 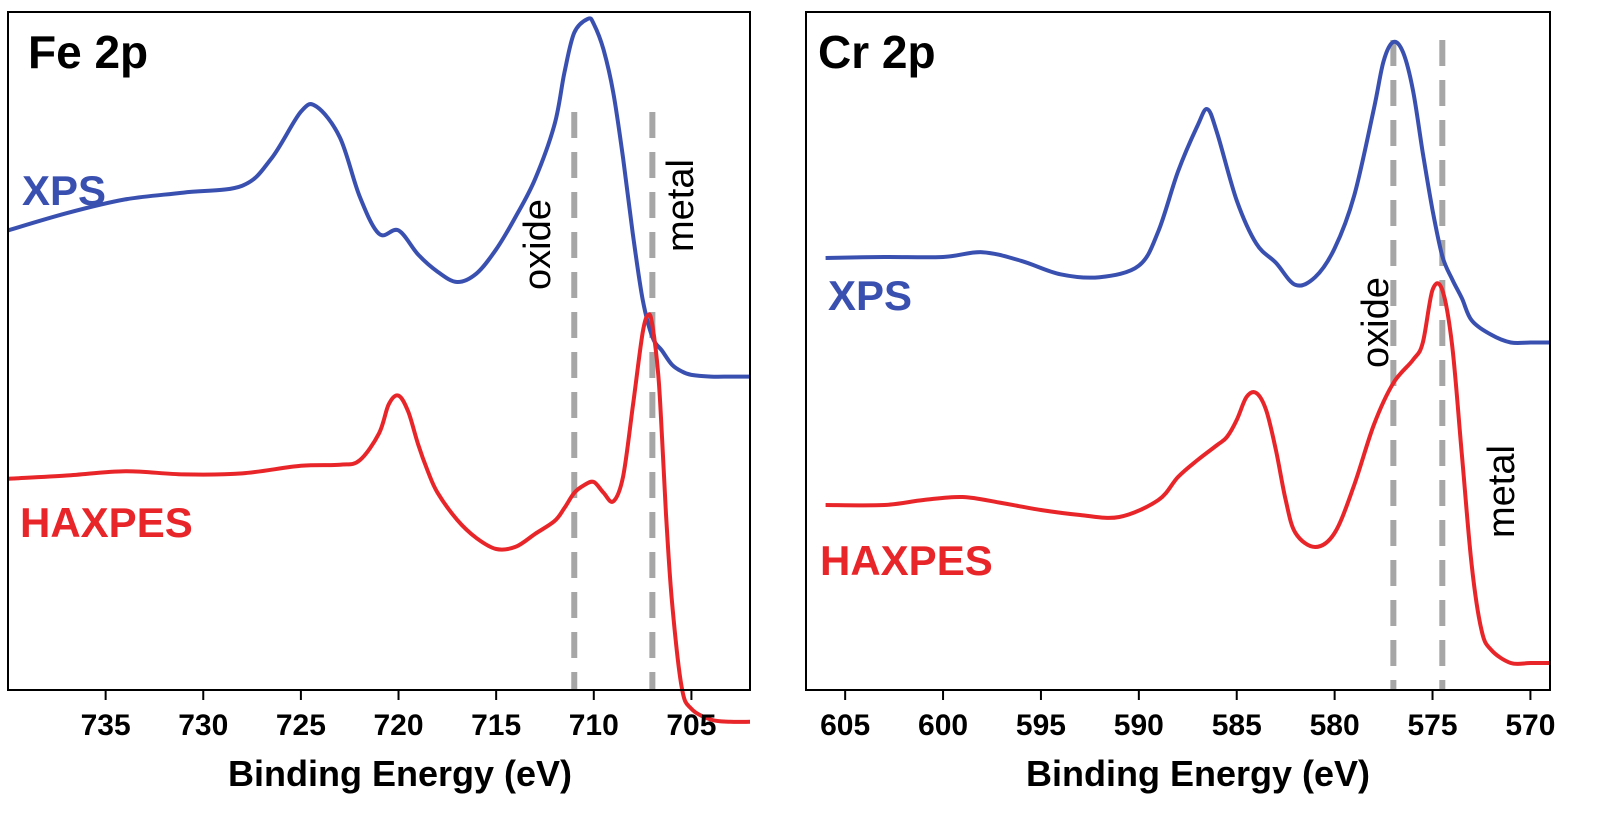 I want to click on cr-xps-label: XPS, so click(x=870, y=295).